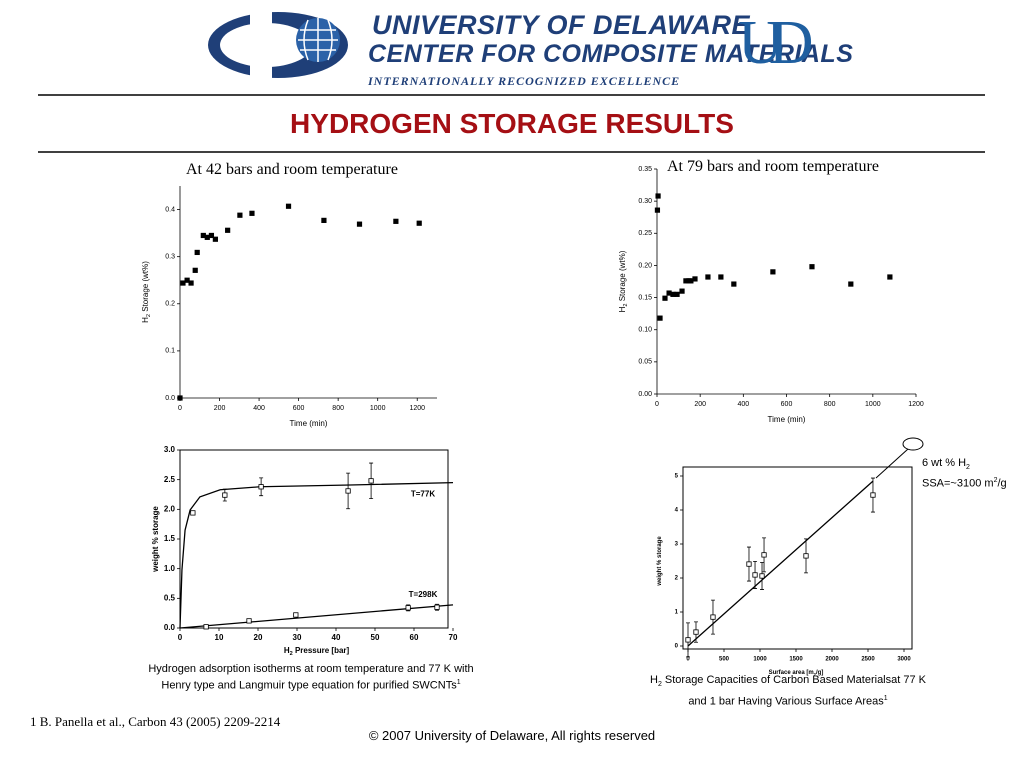  Describe the element at coordinates (170, 479) in the screenshot. I see `y-tick-label: 2.5` at that location.